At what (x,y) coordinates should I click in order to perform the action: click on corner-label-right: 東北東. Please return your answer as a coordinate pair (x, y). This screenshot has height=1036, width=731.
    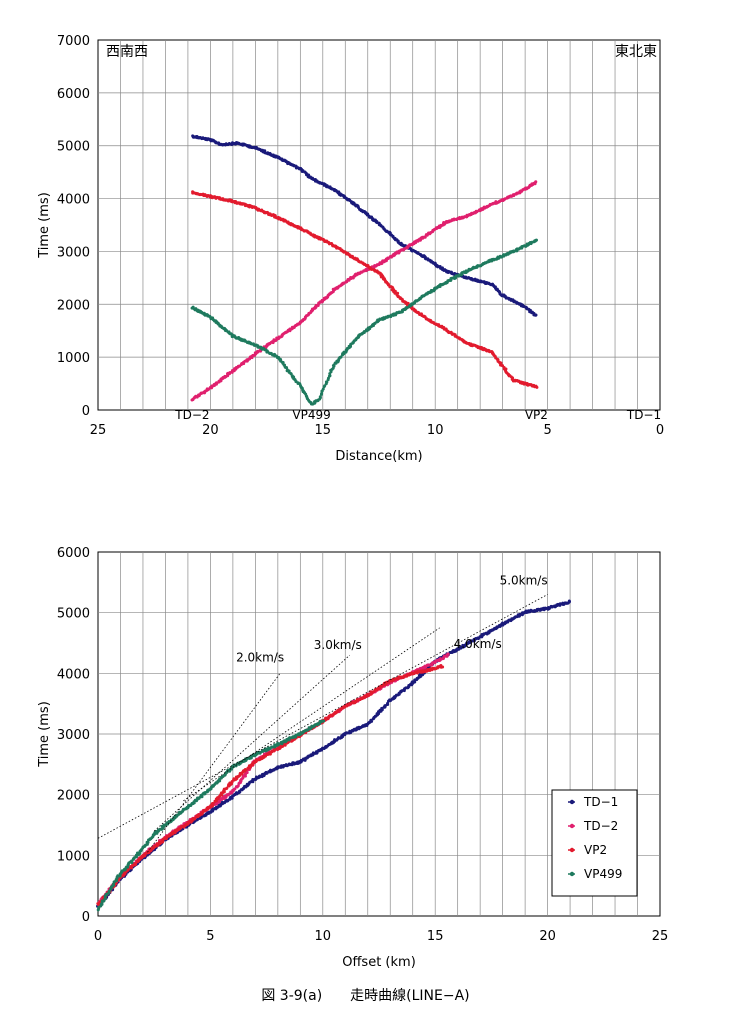
    Looking at the image, I should click on (636, 52).